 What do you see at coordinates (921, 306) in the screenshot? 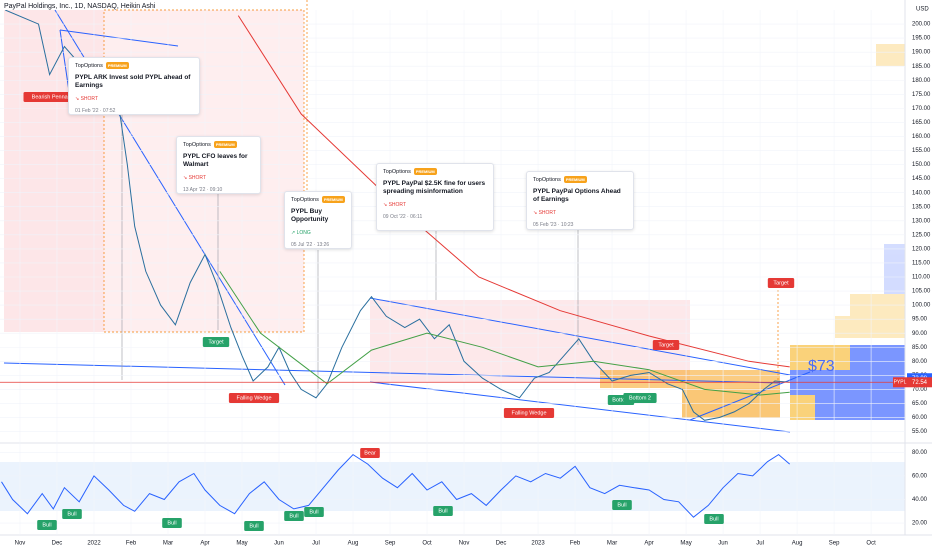
I see `y-tick-label: 100.00` at bounding box center [921, 306].